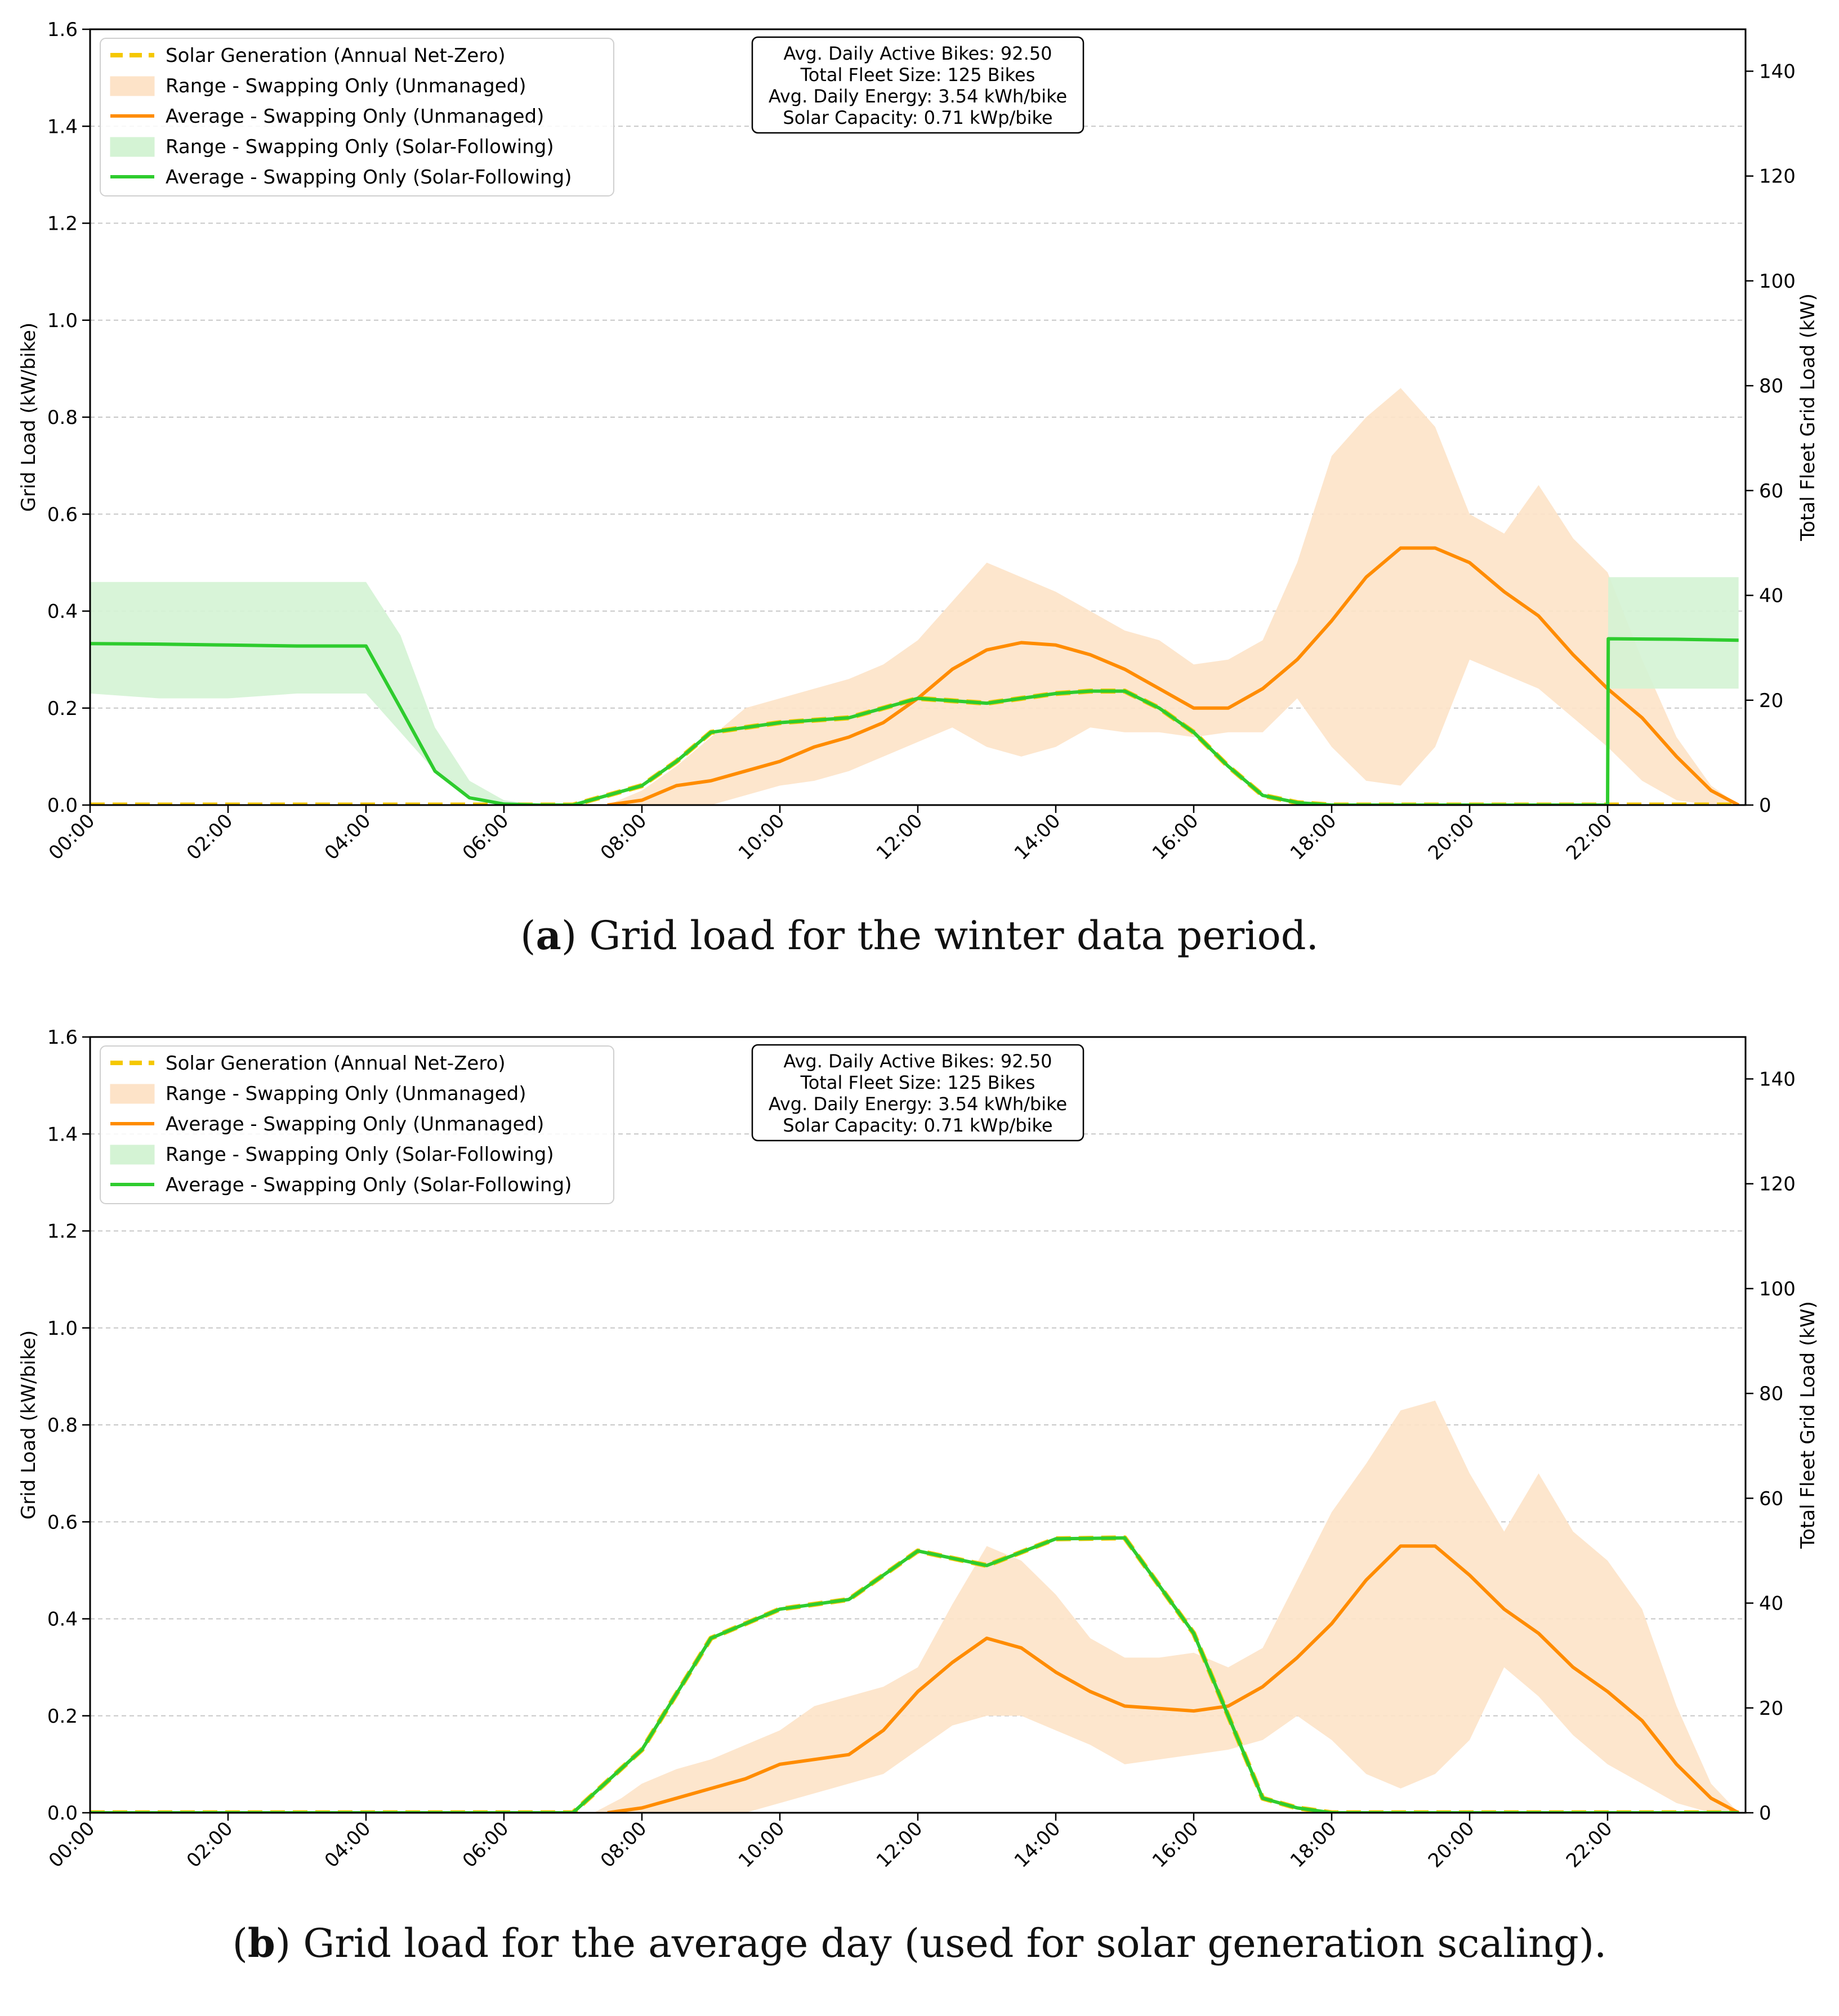  Describe the element at coordinates (954, 936) in the screenshot. I see `caption-a-text: Grid load for the winter data period.` at that location.